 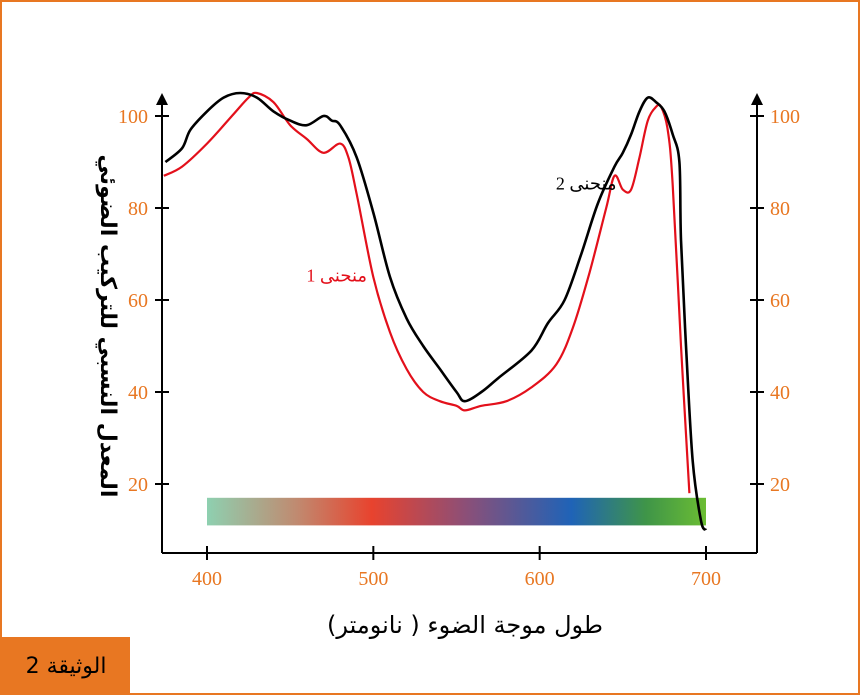 I want to click on x-tick-label: 500, so click(x=373, y=579).